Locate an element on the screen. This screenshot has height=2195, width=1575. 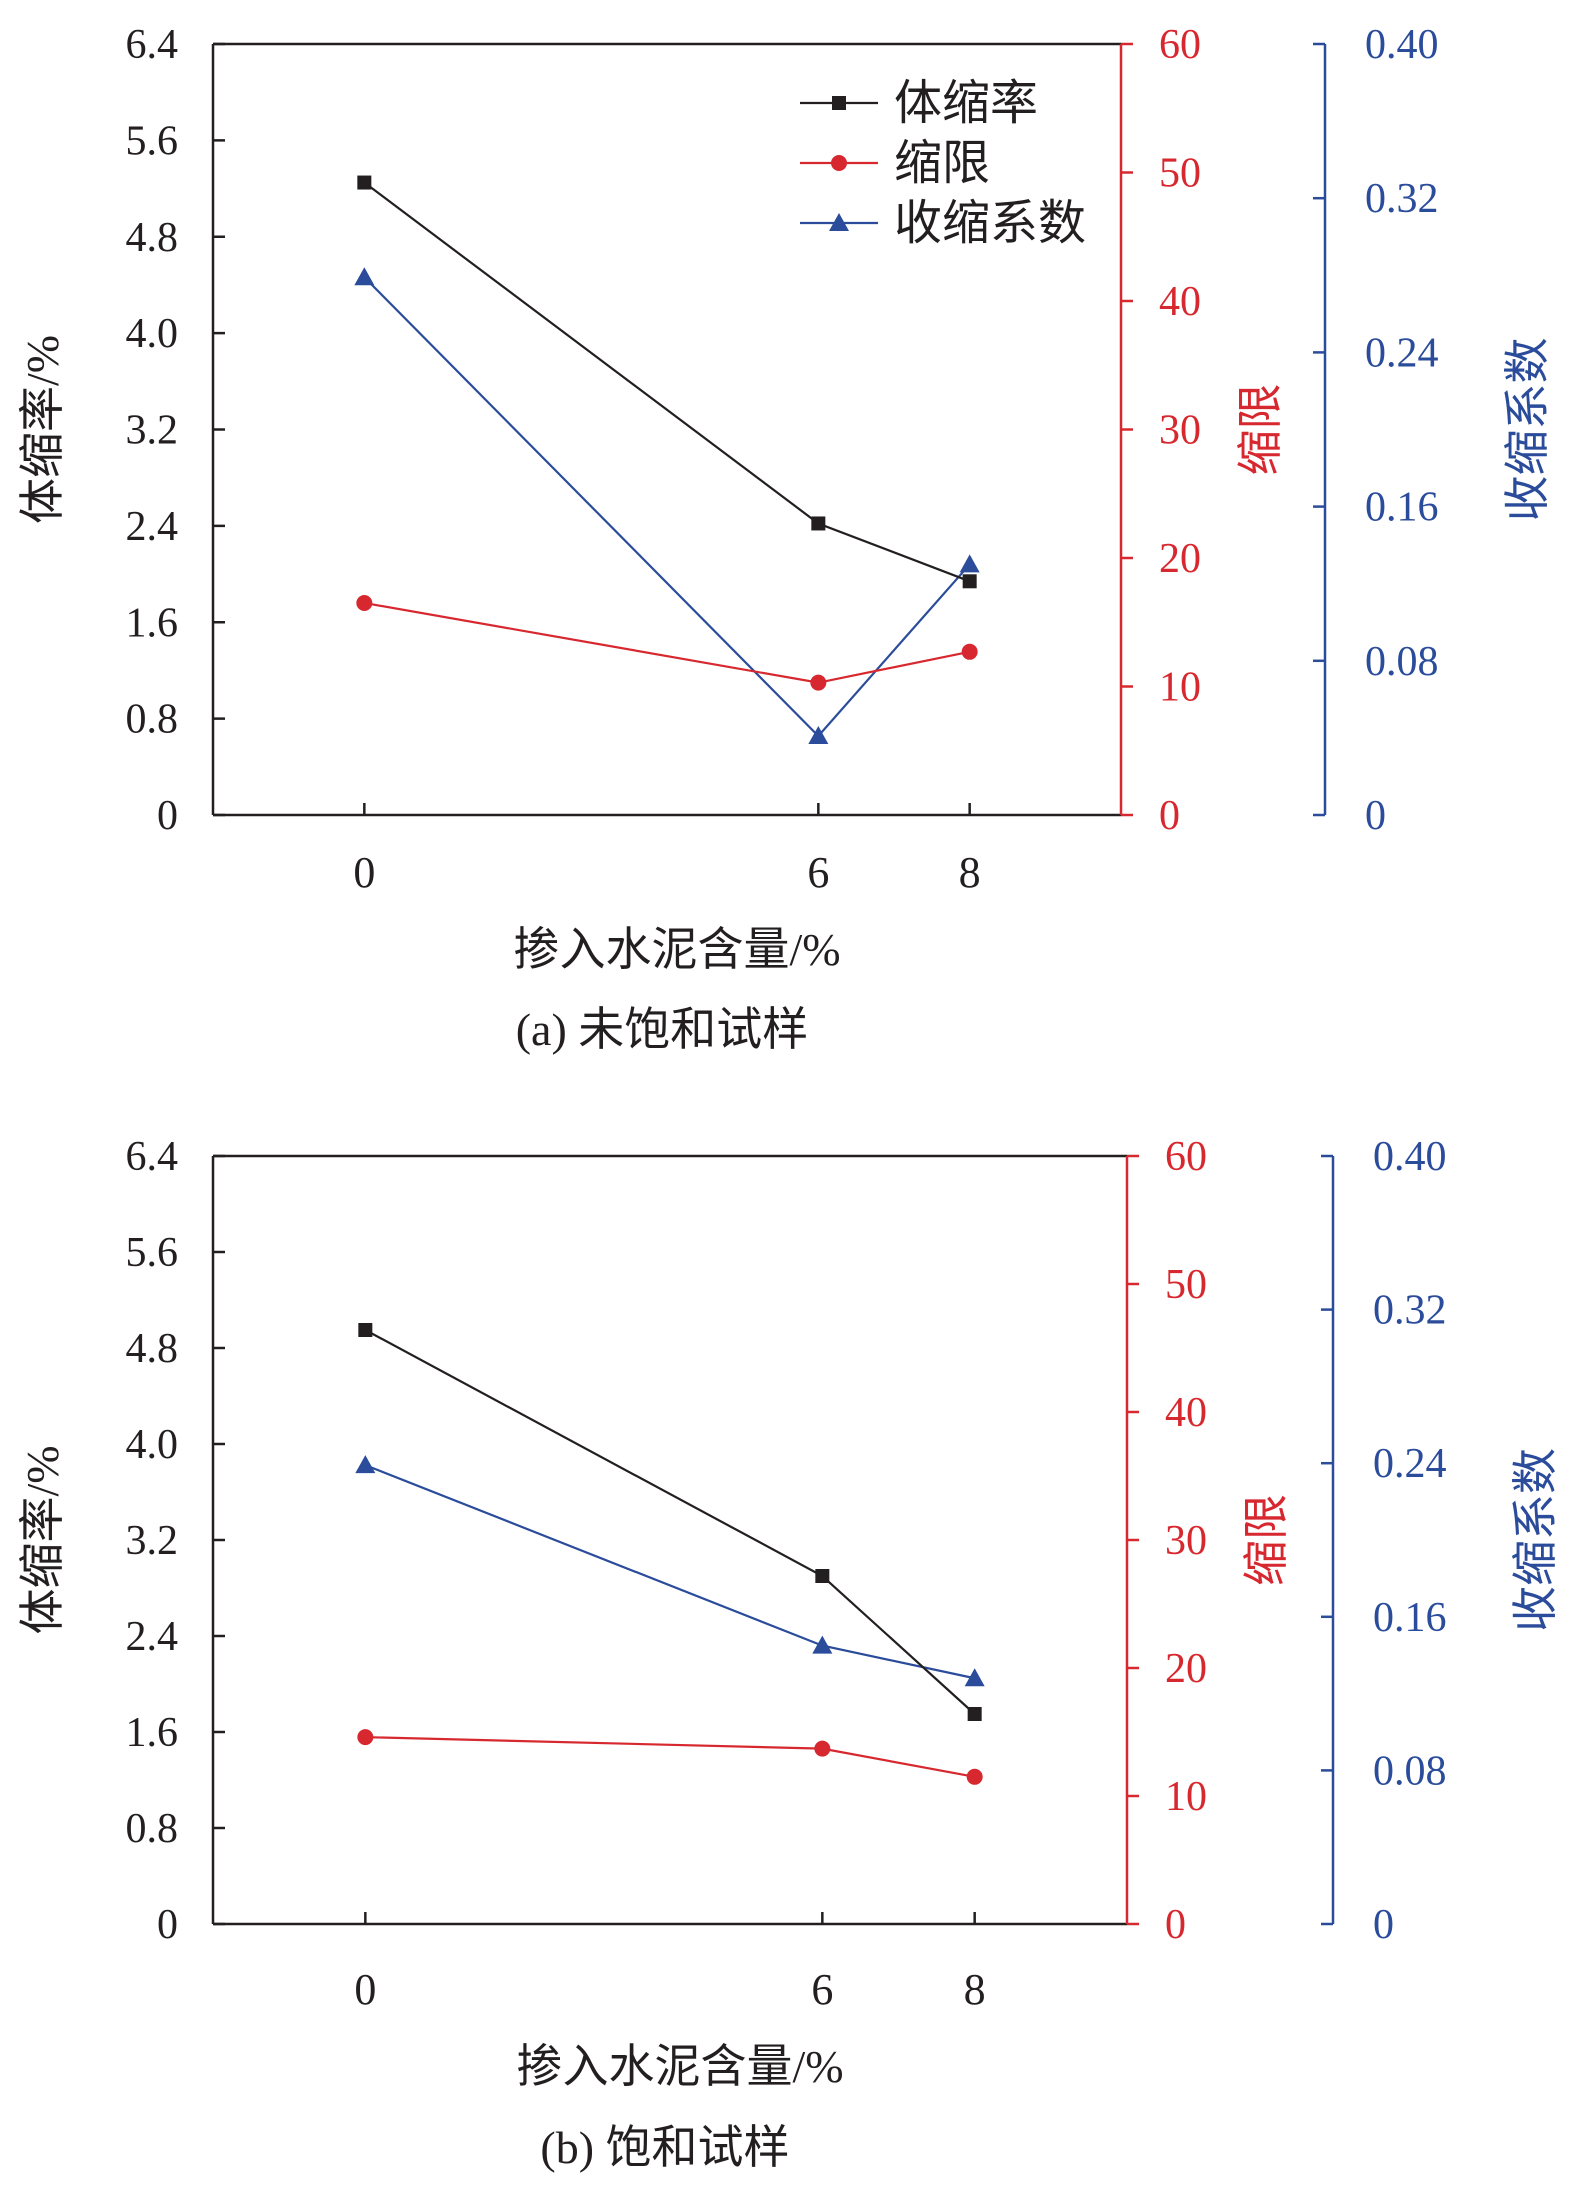
legend-label: 体缩率 is located at coordinates (966, 103).